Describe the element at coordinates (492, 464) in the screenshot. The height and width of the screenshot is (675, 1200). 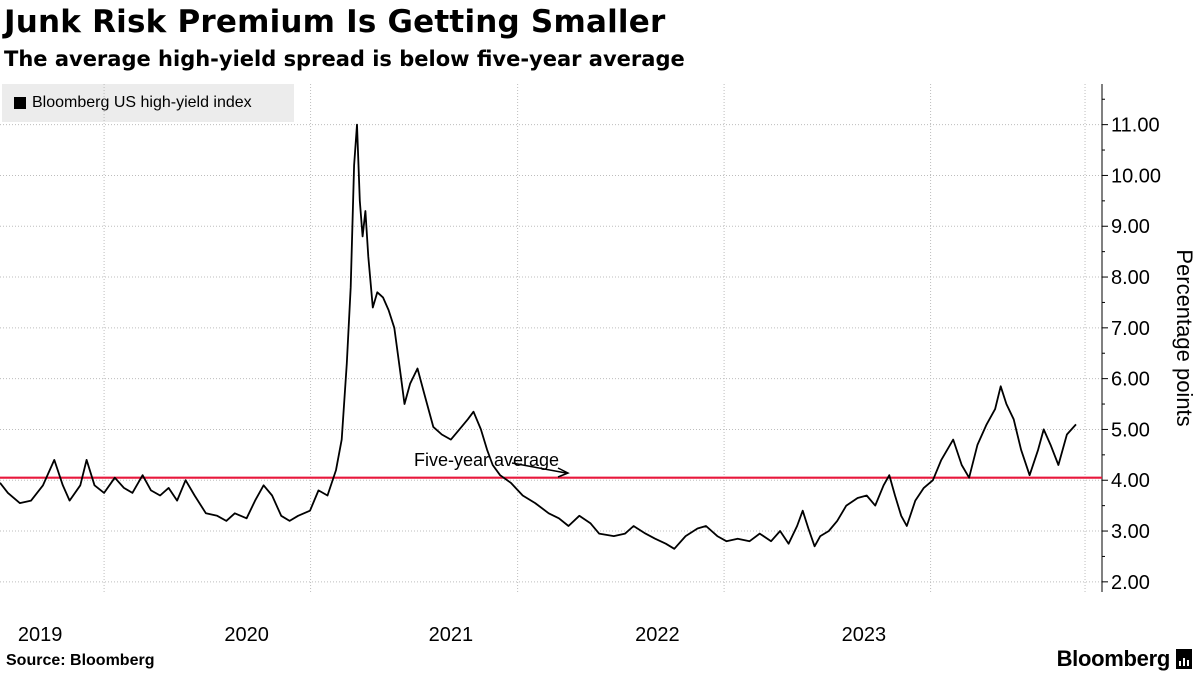
I see `annotation-group: Five-year average` at that location.